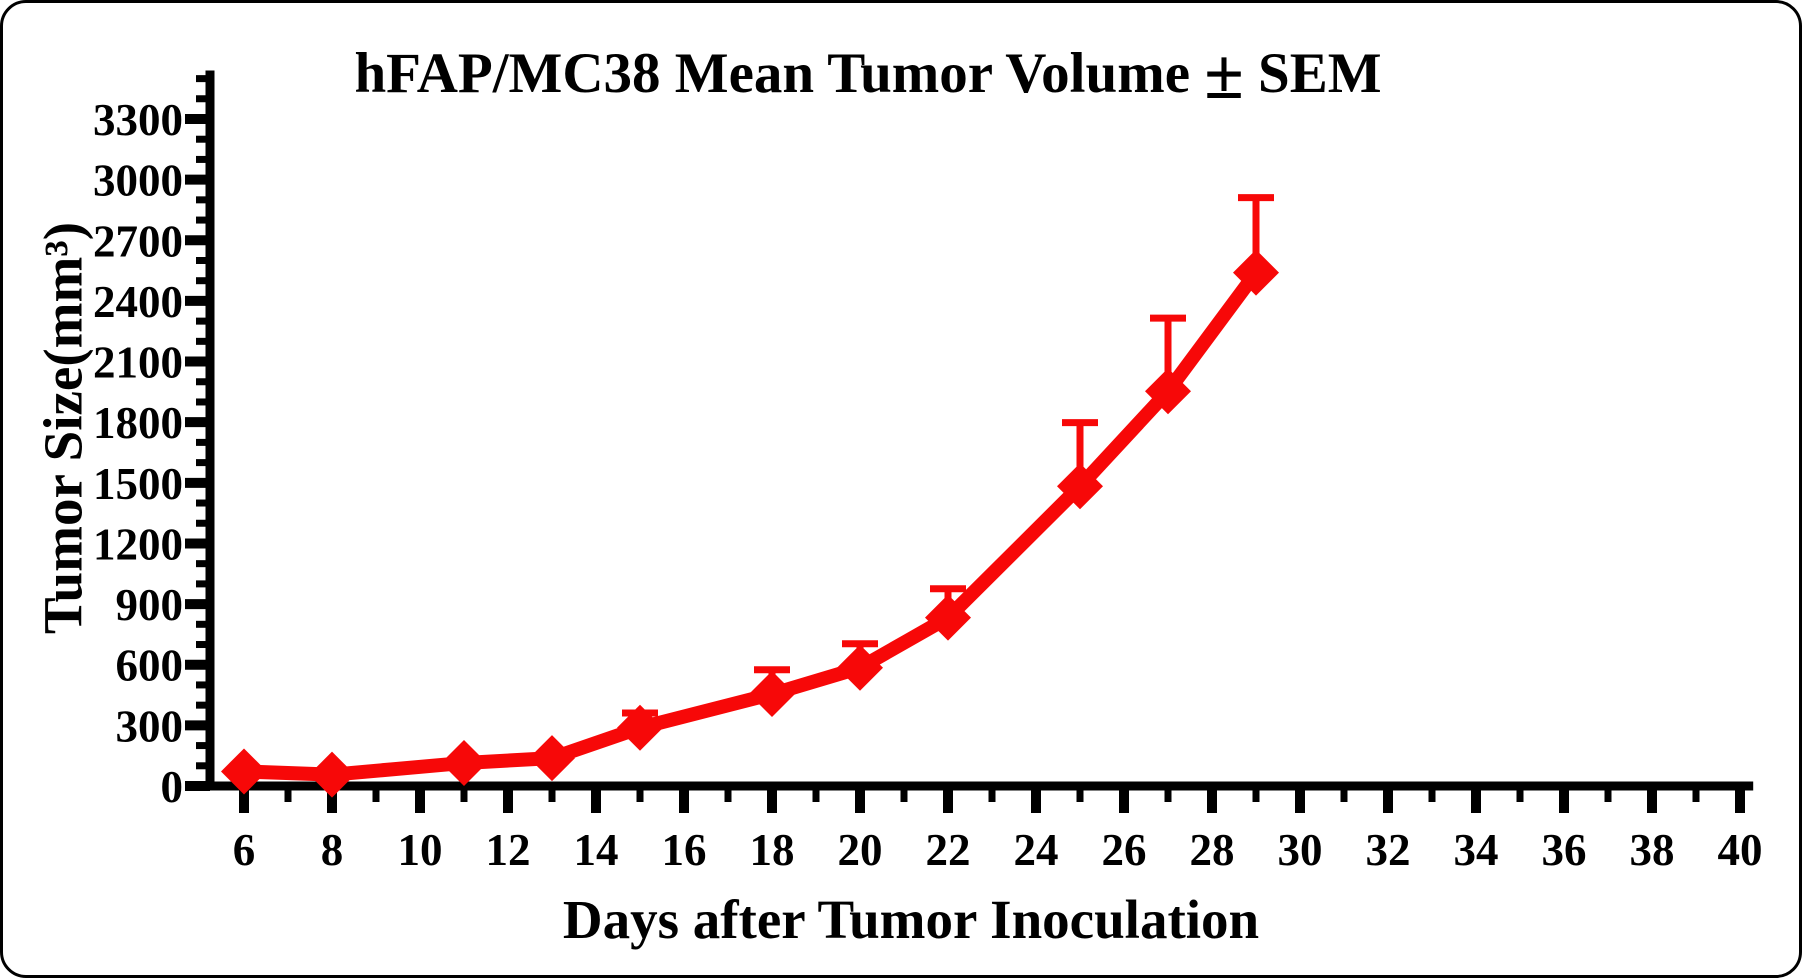 This screenshot has height=978, width=1802. What do you see at coordinates (138, 302) in the screenshot?
I see `y-tick-label: 2400` at bounding box center [138, 302].